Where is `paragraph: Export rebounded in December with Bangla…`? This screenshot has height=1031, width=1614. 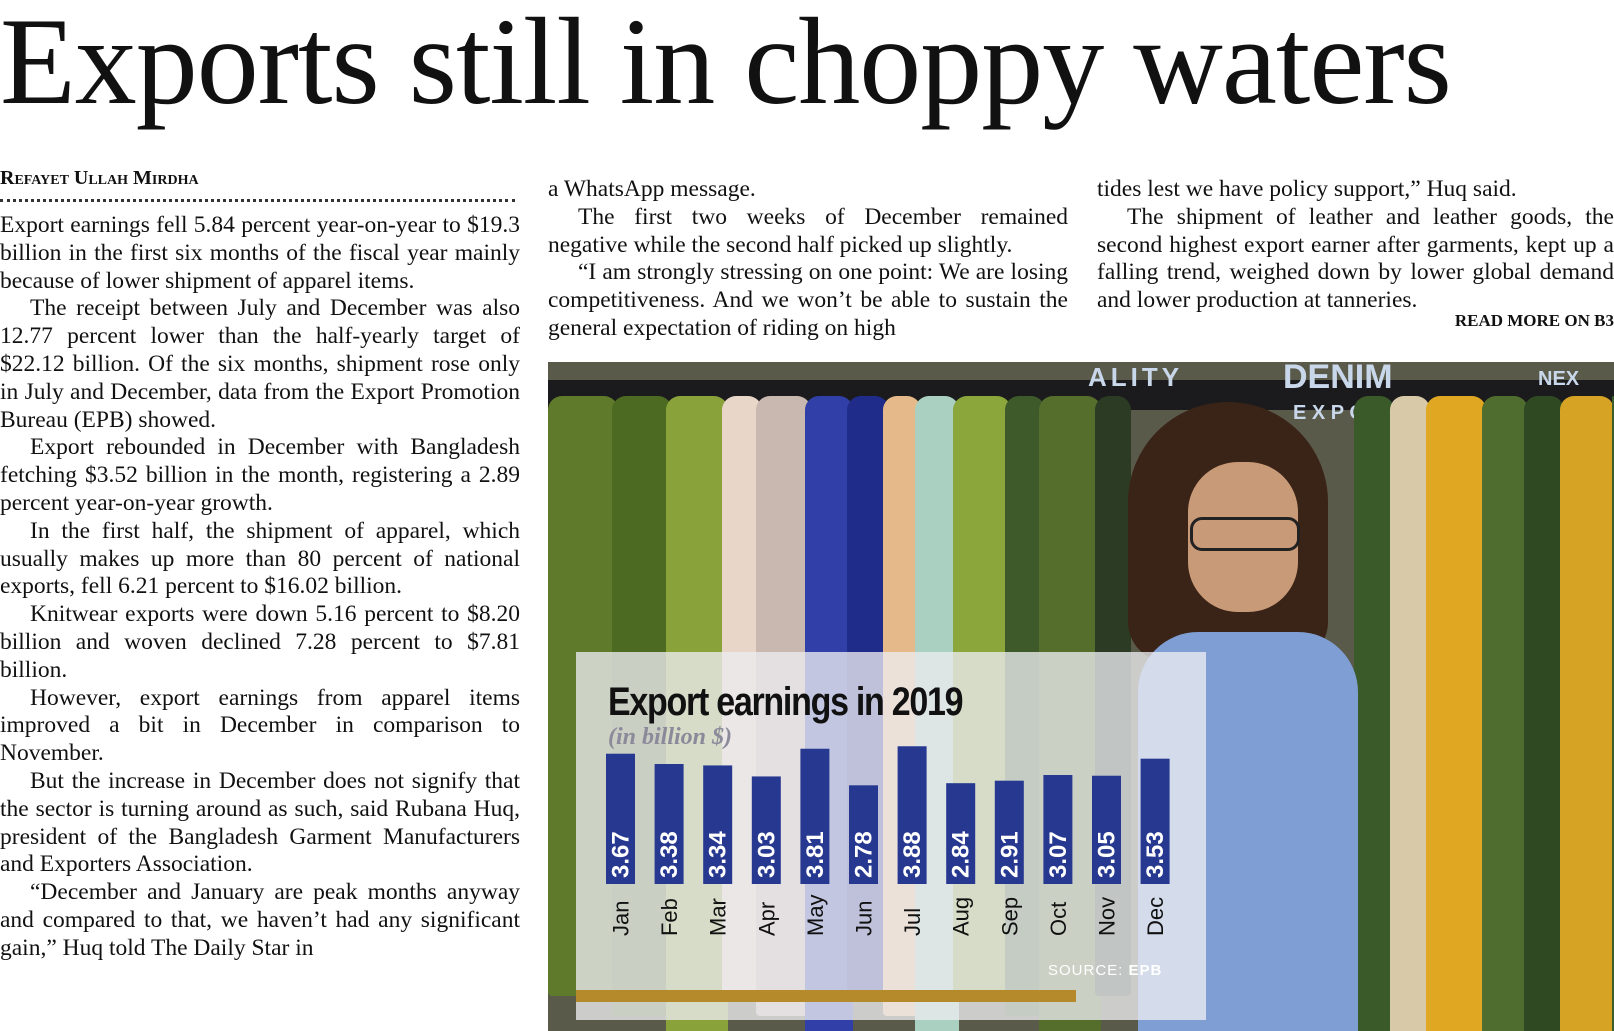 paragraph: Export rebounded in December with Bangla… is located at coordinates (260, 475).